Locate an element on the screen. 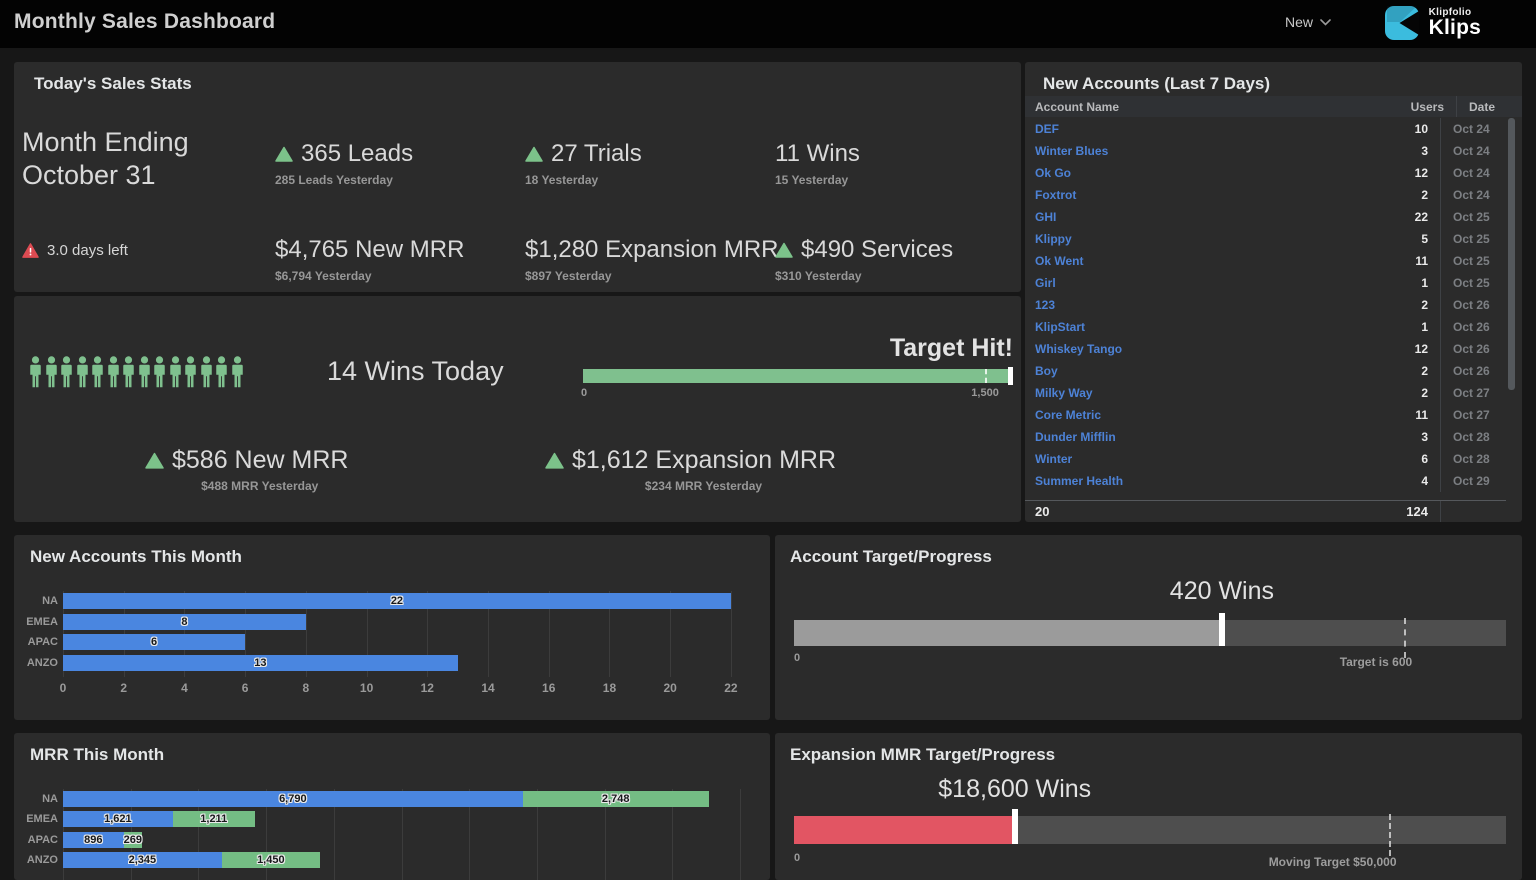 This screenshot has width=1536, height=880. brand-text: Klipfolio Klips is located at coordinates (1455, 23).